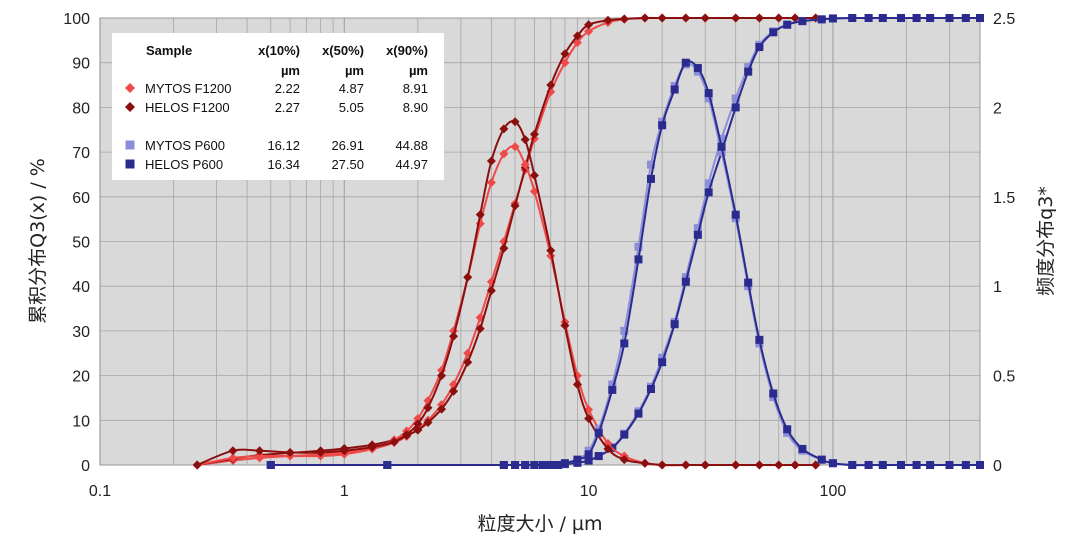 Image resolution: width=1080 pixels, height=560 pixels. I want to click on legend-name-mytos-f1200: MYTOS F1200, so click(188, 88).